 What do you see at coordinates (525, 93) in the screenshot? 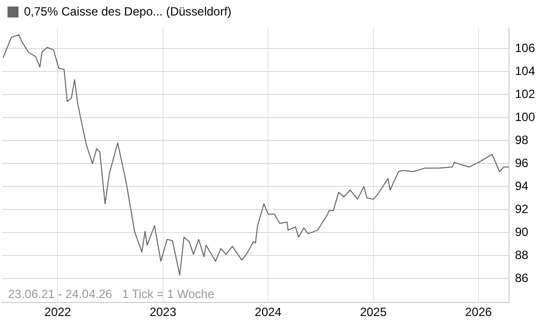
I see `y-tick-label: 102` at bounding box center [525, 93].